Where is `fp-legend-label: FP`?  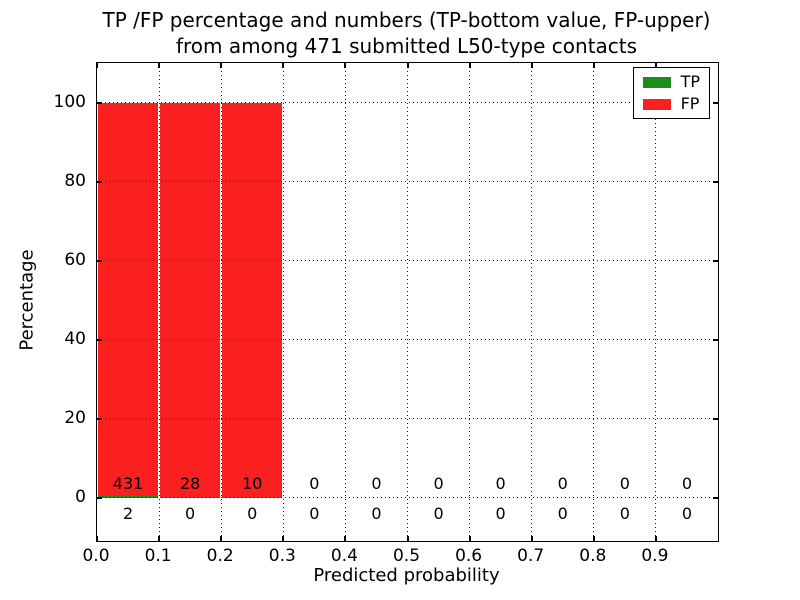 fp-legend-label: FP is located at coordinates (690, 103).